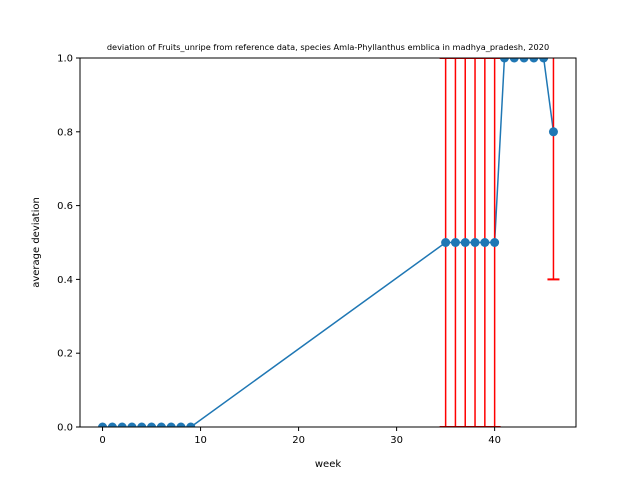  I want to click on x-axis-label: week, so click(328, 464).